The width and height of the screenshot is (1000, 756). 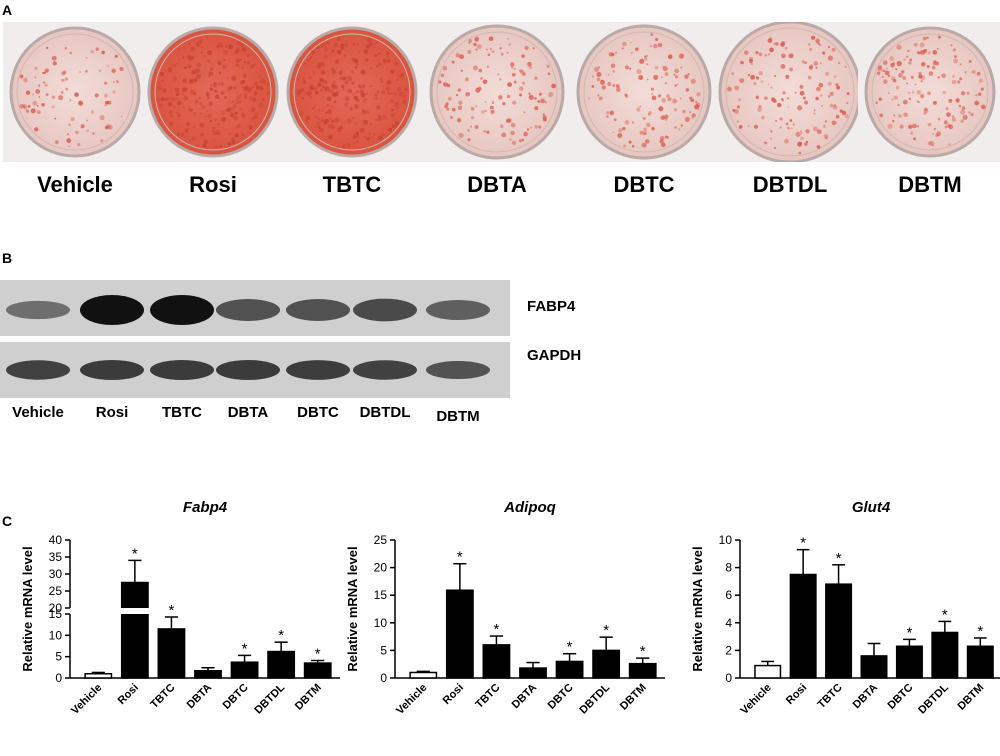 What do you see at coordinates (135, 611) in the screenshot?
I see `axis-break-gap` at bounding box center [135, 611].